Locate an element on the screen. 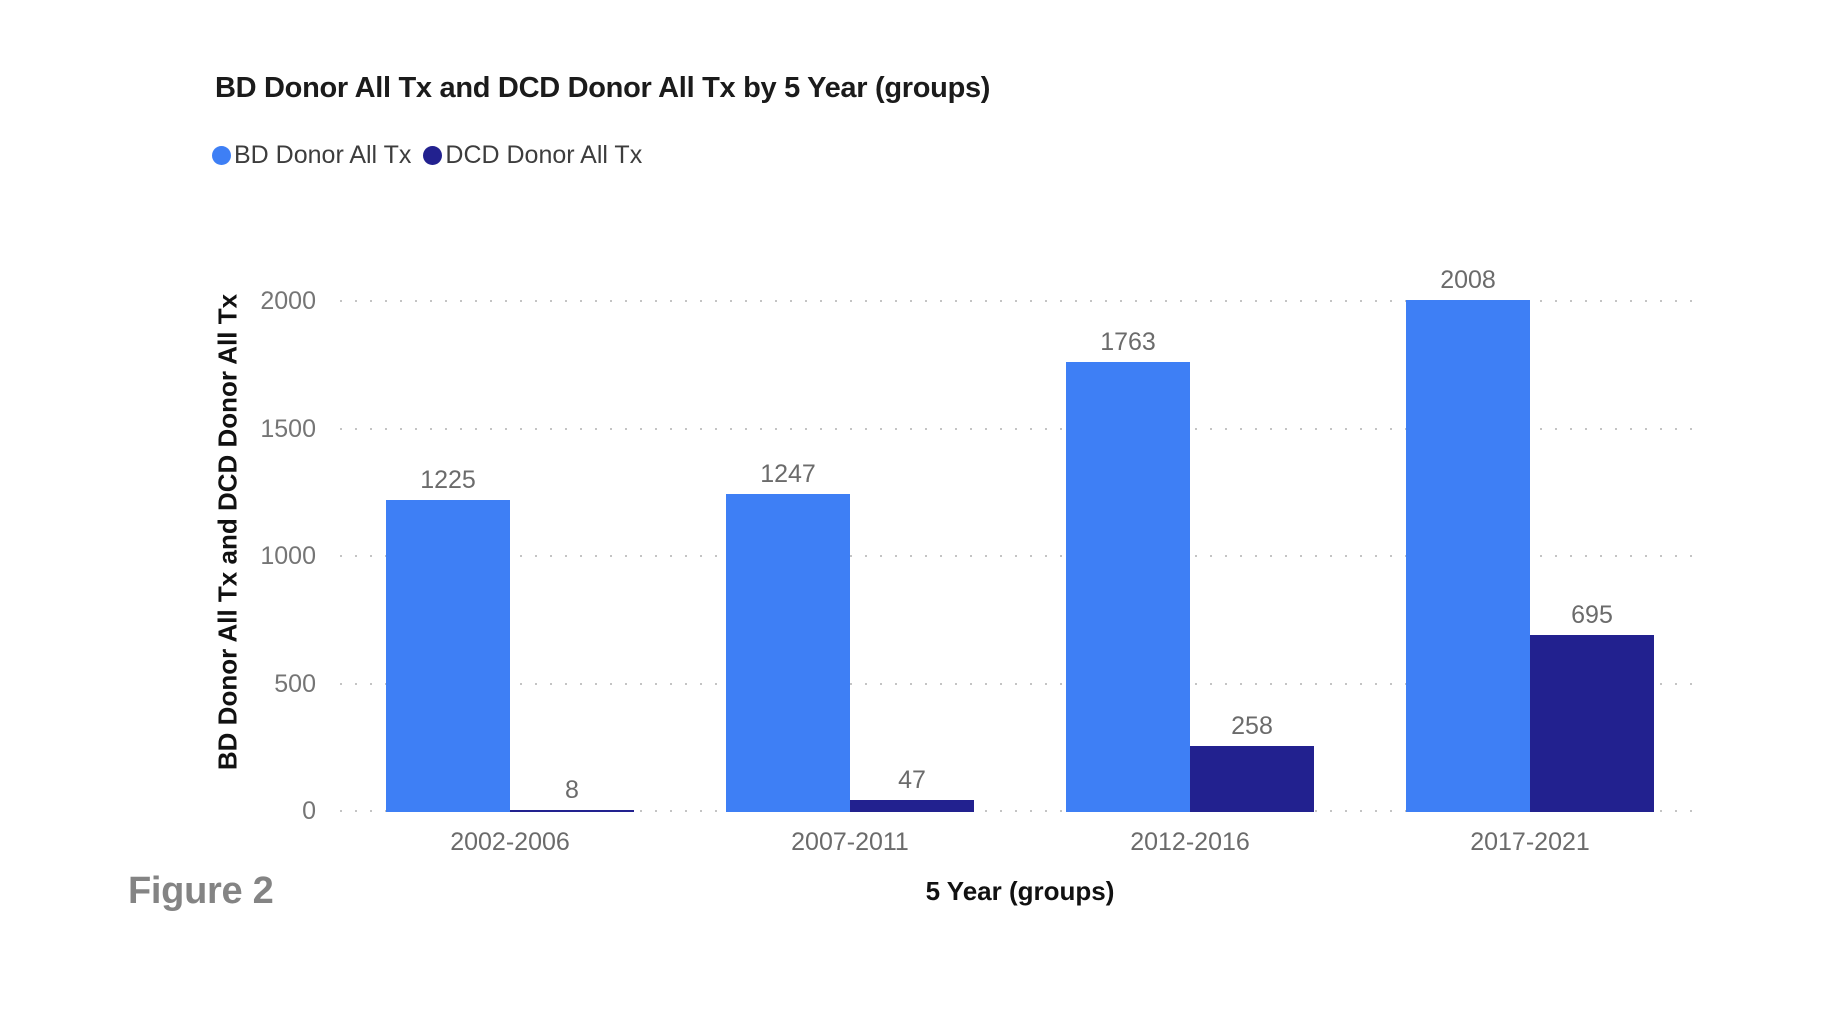 The width and height of the screenshot is (1828, 1028). x-category-label: 2012-2016 is located at coordinates (1190, 842).